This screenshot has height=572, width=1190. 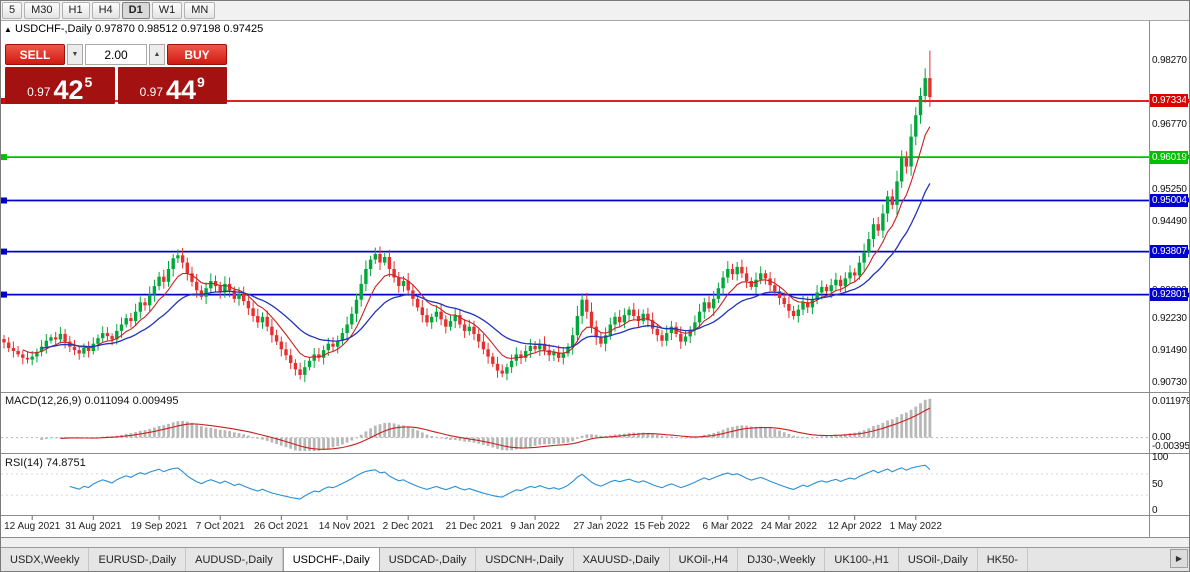 I want to click on price-axis-tick: 0.95250, so click(x=1169, y=189).